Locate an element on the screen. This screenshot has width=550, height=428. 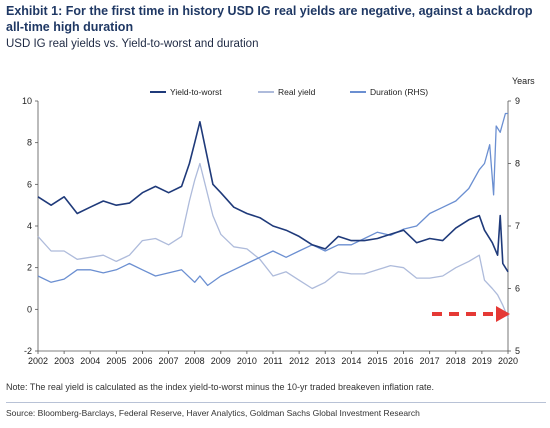
x-tick-label: 2005 is located at coordinates (116, 361).